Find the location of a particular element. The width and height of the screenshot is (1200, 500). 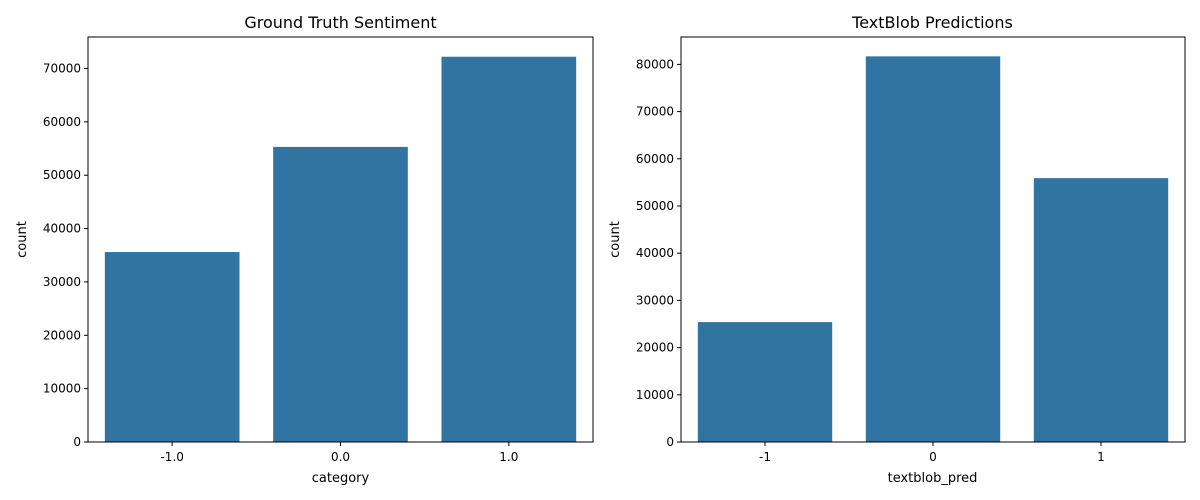

x-tick-label: -1 is located at coordinates (765, 457).